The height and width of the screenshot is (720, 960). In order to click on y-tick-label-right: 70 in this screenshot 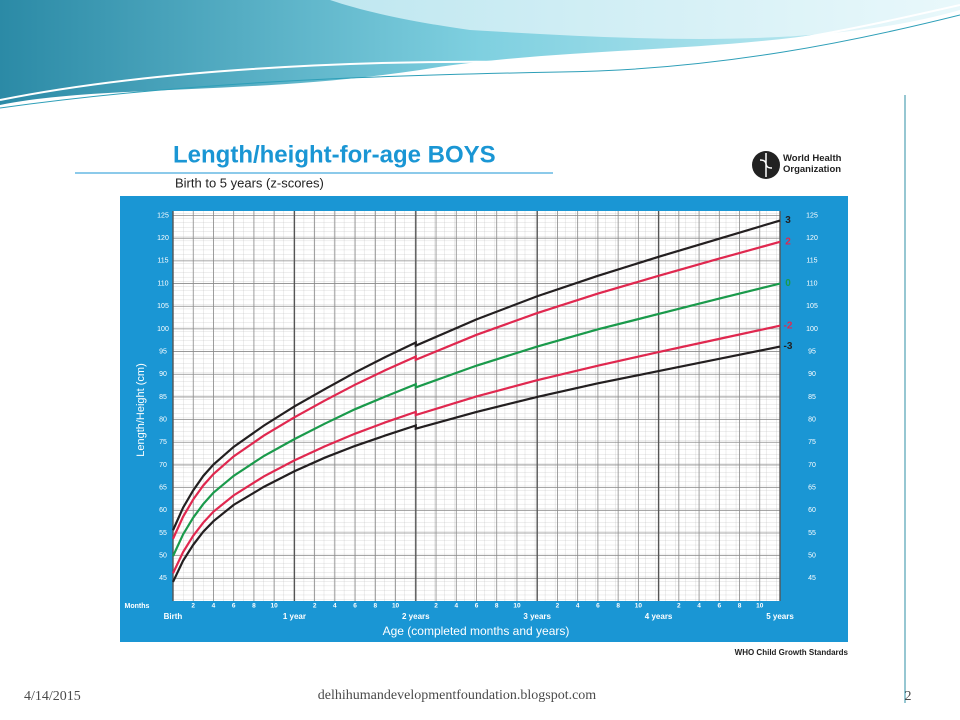, I will do `click(812, 465)`.